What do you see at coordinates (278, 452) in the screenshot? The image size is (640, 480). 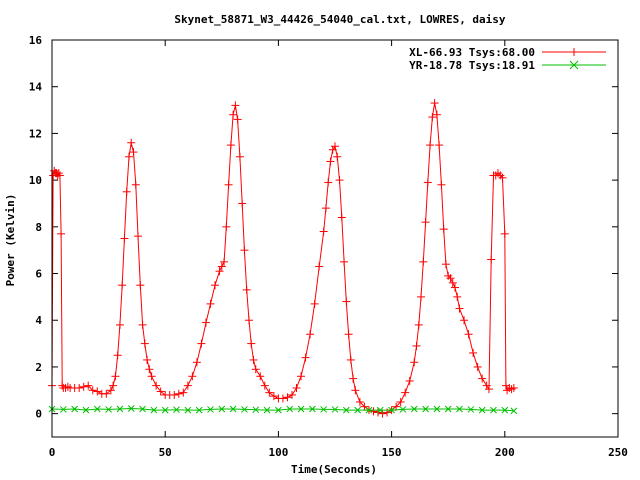 I see `x-tick-label: 100` at bounding box center [278, 452].